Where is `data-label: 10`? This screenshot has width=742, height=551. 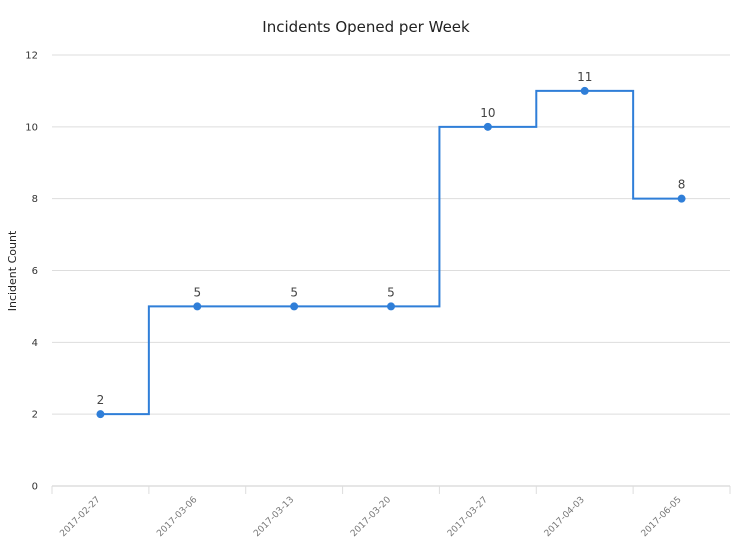
data-label: 10 is located at coordinates (487, 113).